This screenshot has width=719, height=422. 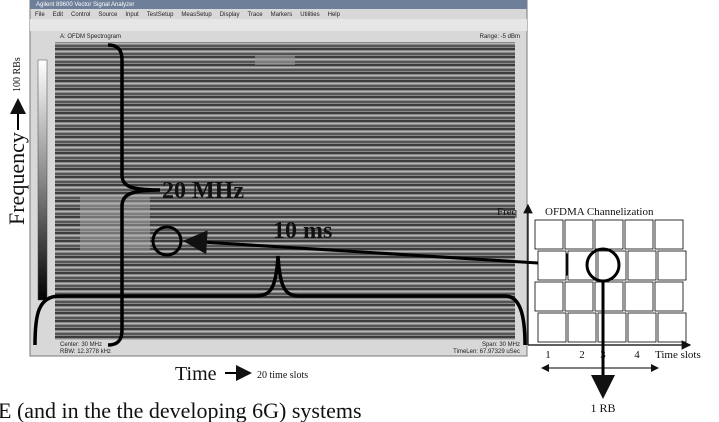 What do you see at coordinates (160, 15) in the screenshot?
I see `menu-item: TestSetup` at bounding box center [160, 15].